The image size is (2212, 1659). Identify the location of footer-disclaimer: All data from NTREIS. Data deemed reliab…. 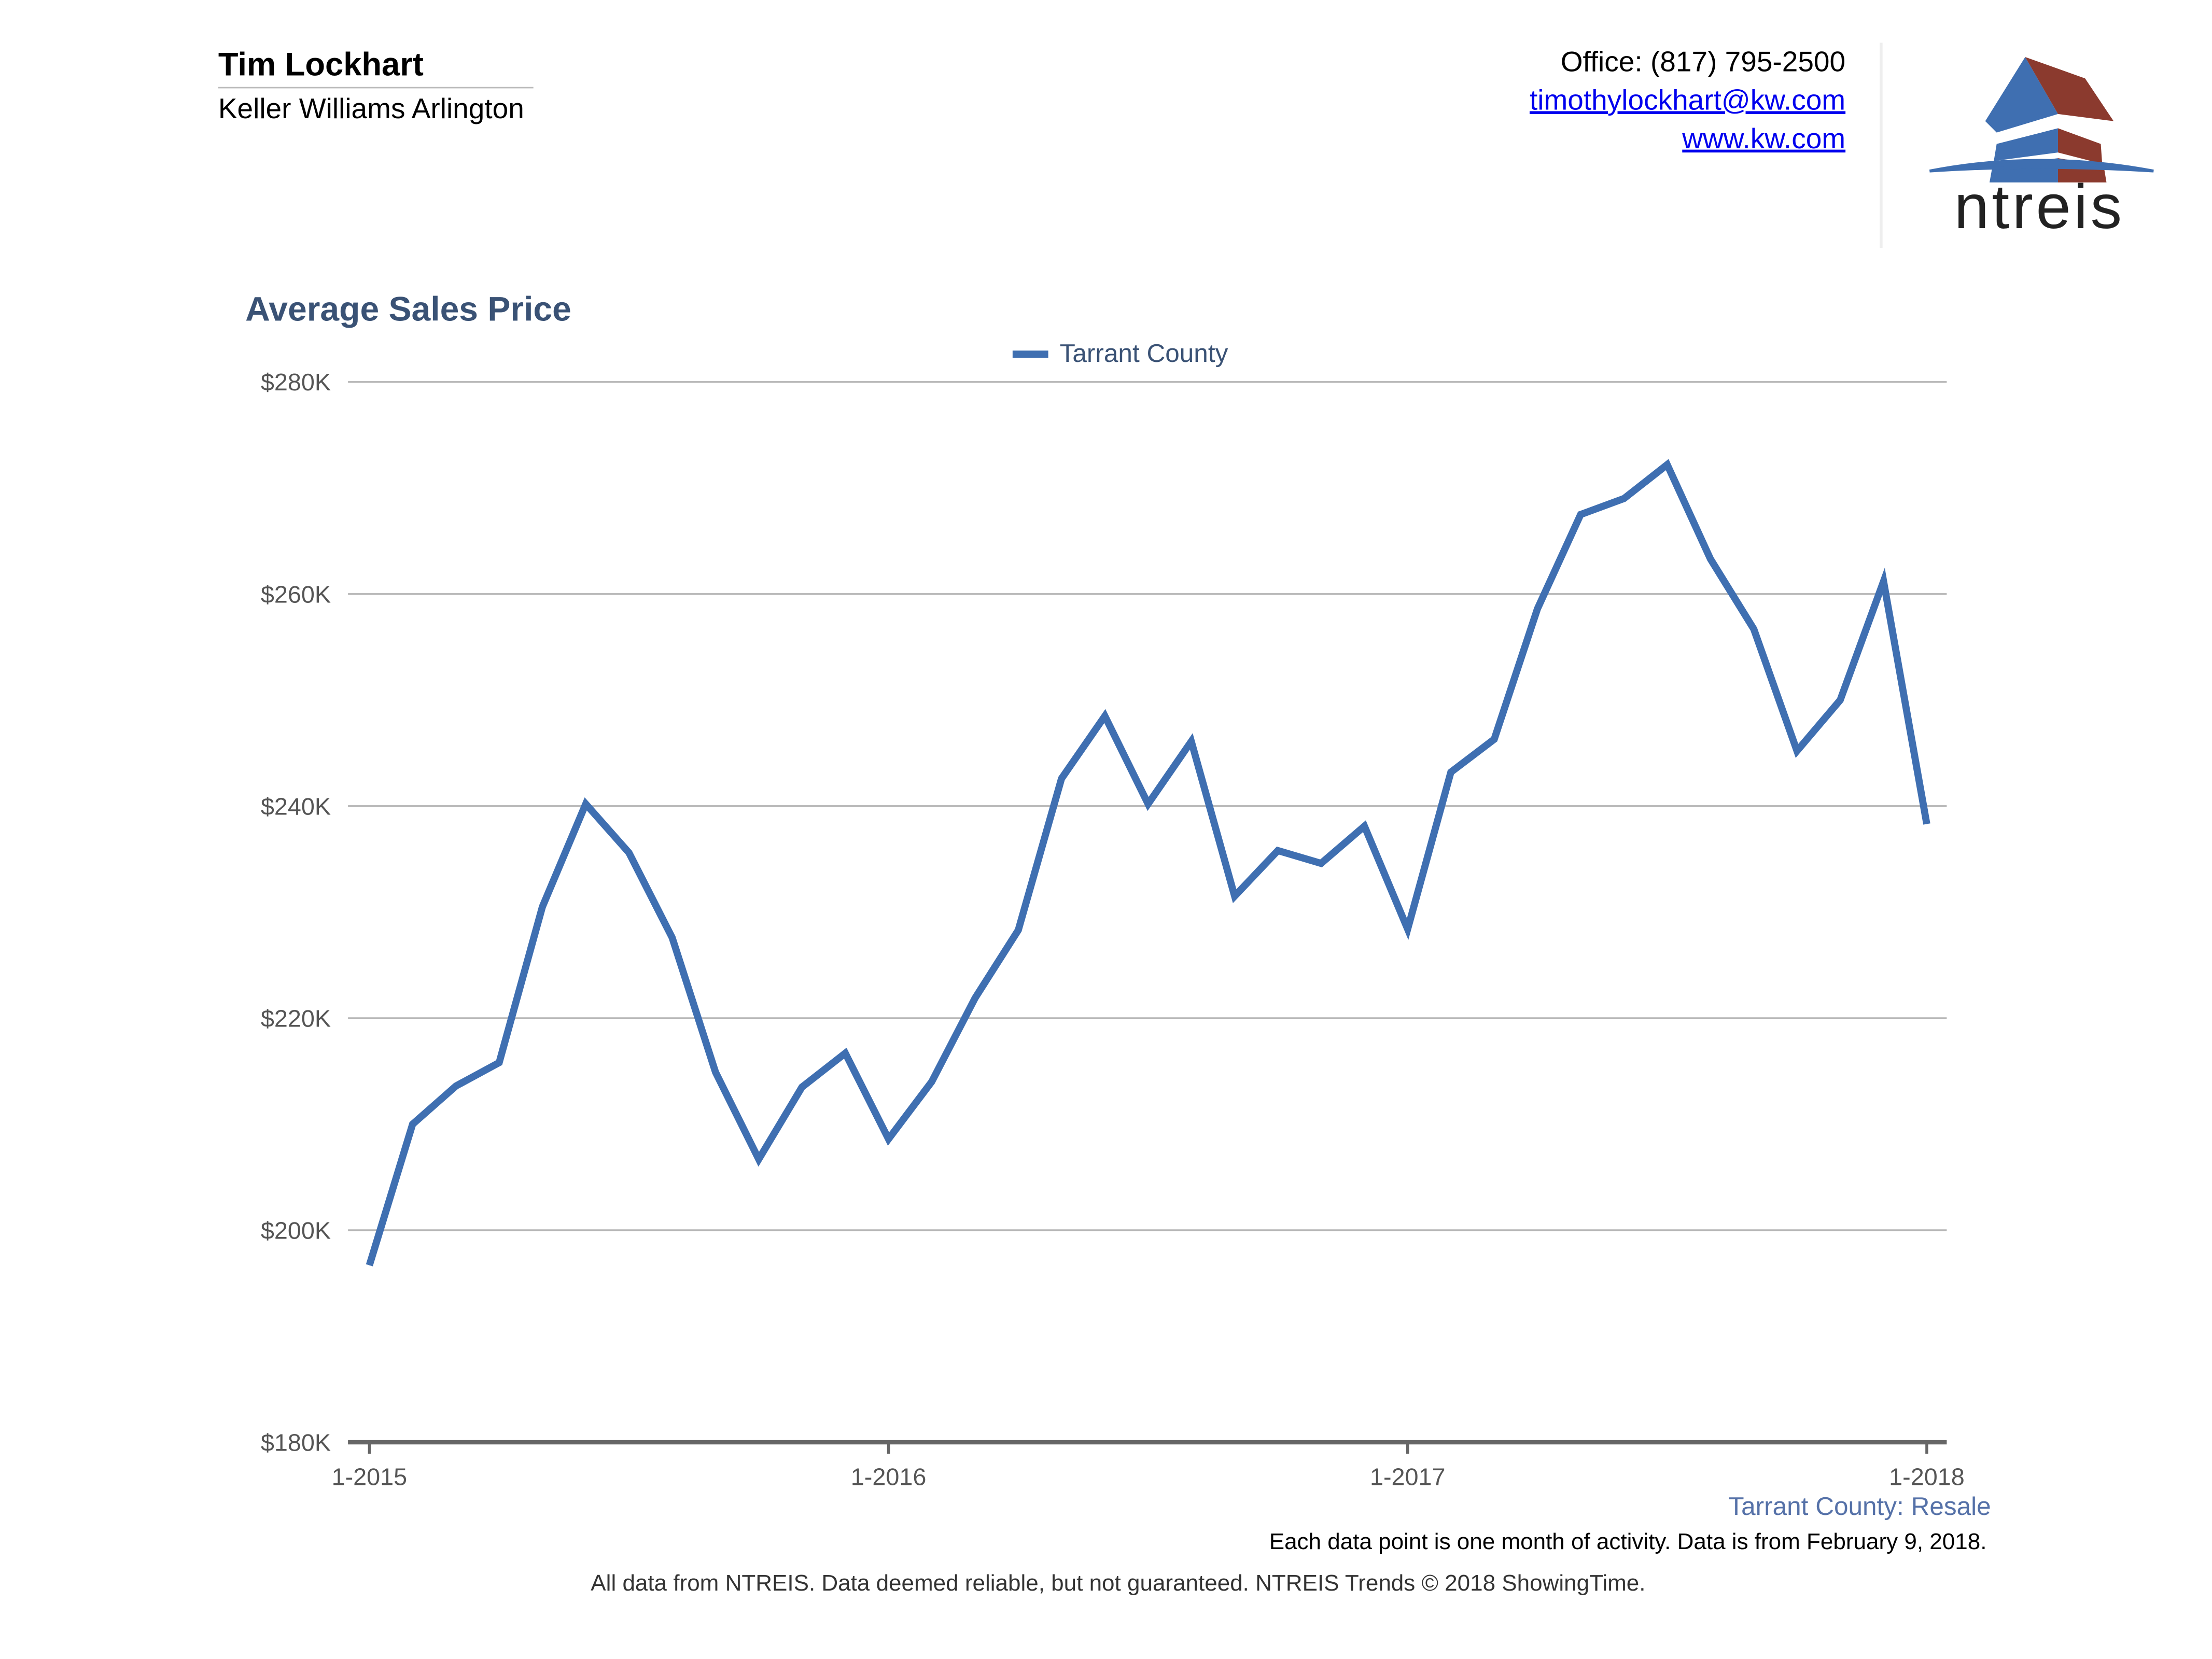
(1118, 1584).